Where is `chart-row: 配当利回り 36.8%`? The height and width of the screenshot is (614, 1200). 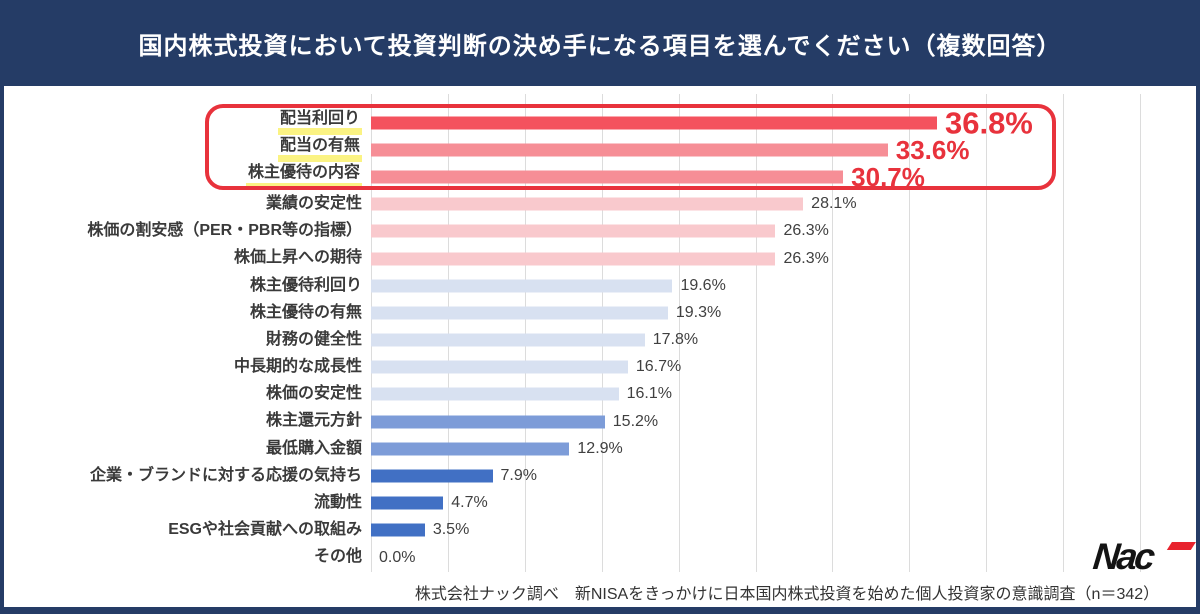 chart-row: 配当利回り 36.8% is located at coordinates (600, 123).